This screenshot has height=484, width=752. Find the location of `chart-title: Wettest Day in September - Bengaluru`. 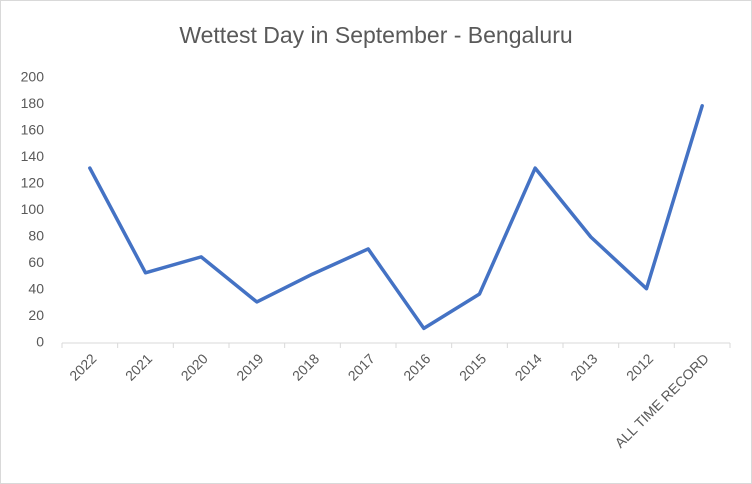

chart-title: Wettest Day in September - Bengaluru is located at coordinates (375, 35).